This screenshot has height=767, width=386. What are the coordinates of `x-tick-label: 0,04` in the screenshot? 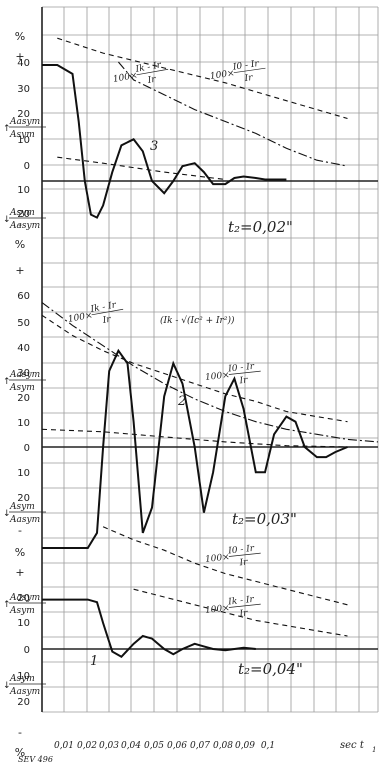 It's located at (131, 746).